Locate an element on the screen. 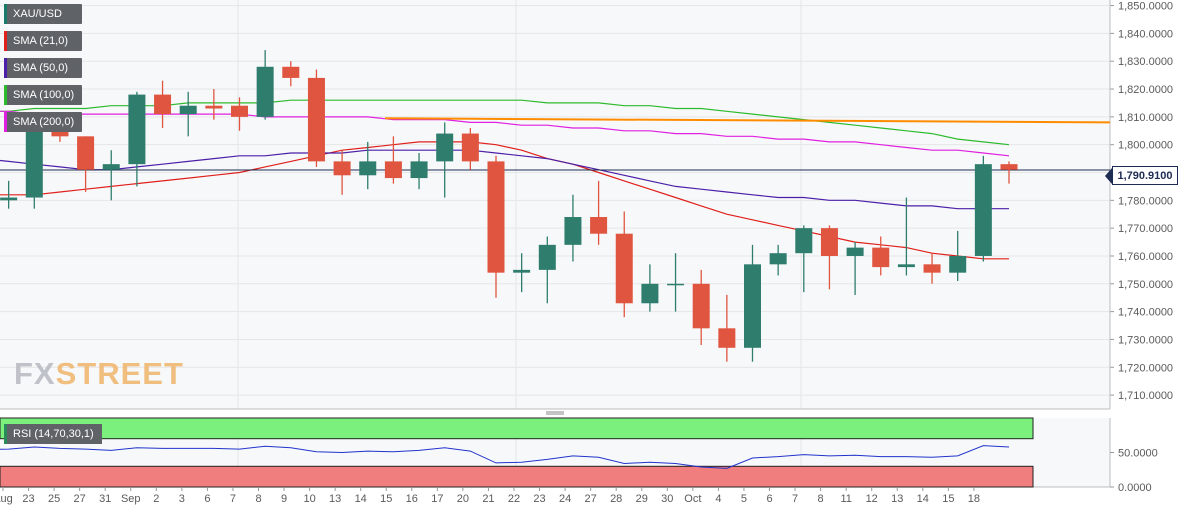  y-tick-label: 1,830.0000 is located at coordinates (1145, 62).